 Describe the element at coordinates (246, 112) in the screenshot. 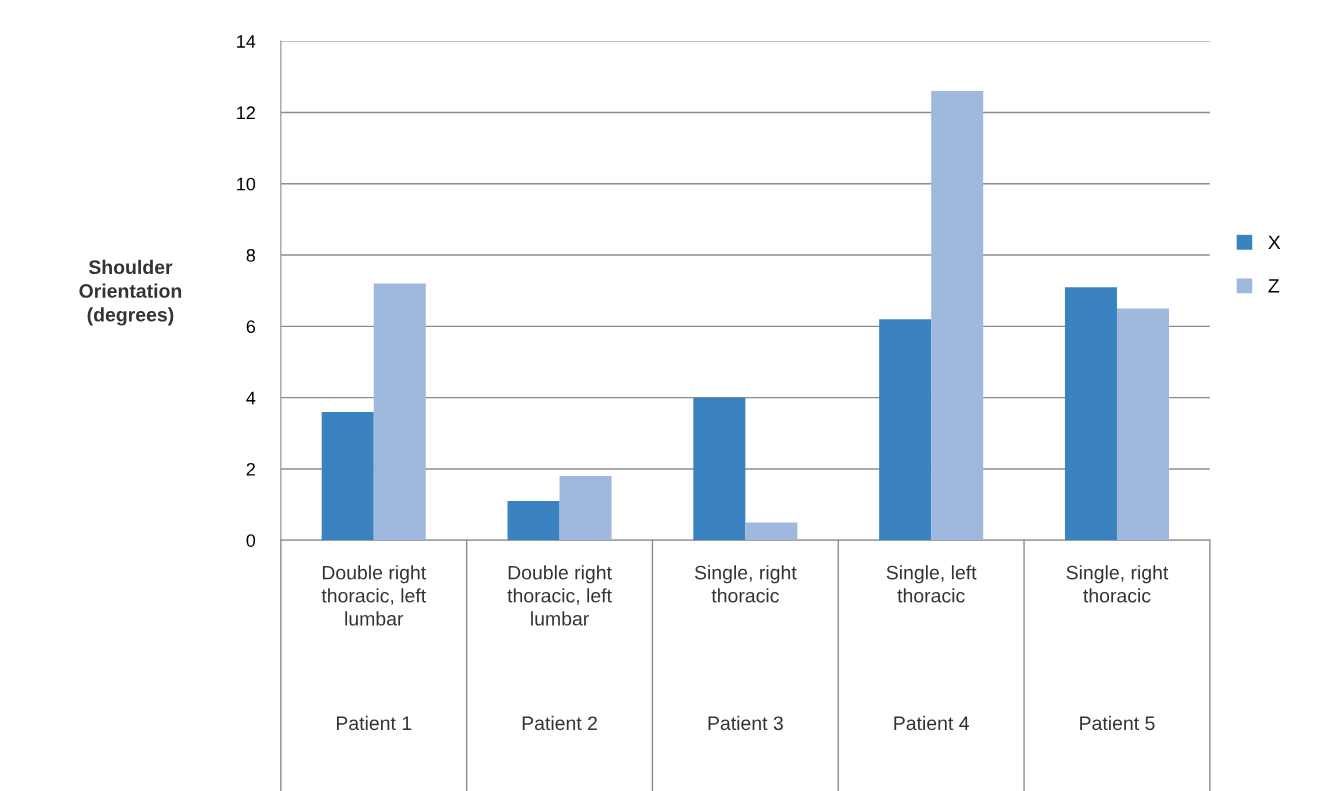

I see `y-tick-label: 12` at that location.